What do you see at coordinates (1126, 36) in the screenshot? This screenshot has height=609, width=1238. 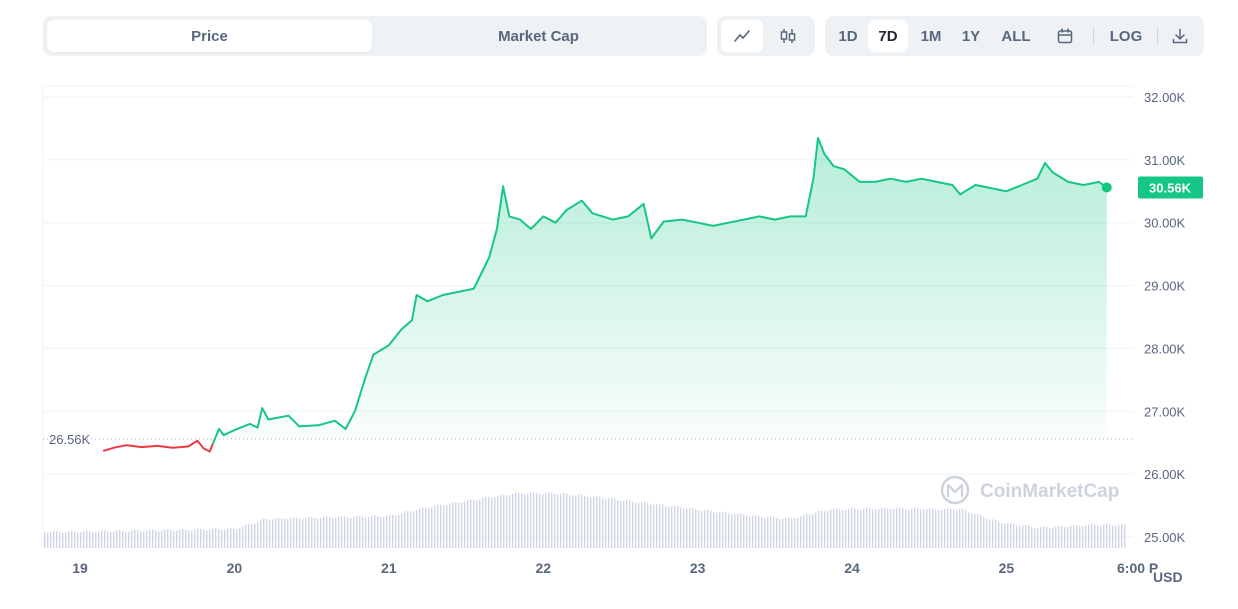 I see `log-scale-button: LOG` at bounding box center [1126, 36].